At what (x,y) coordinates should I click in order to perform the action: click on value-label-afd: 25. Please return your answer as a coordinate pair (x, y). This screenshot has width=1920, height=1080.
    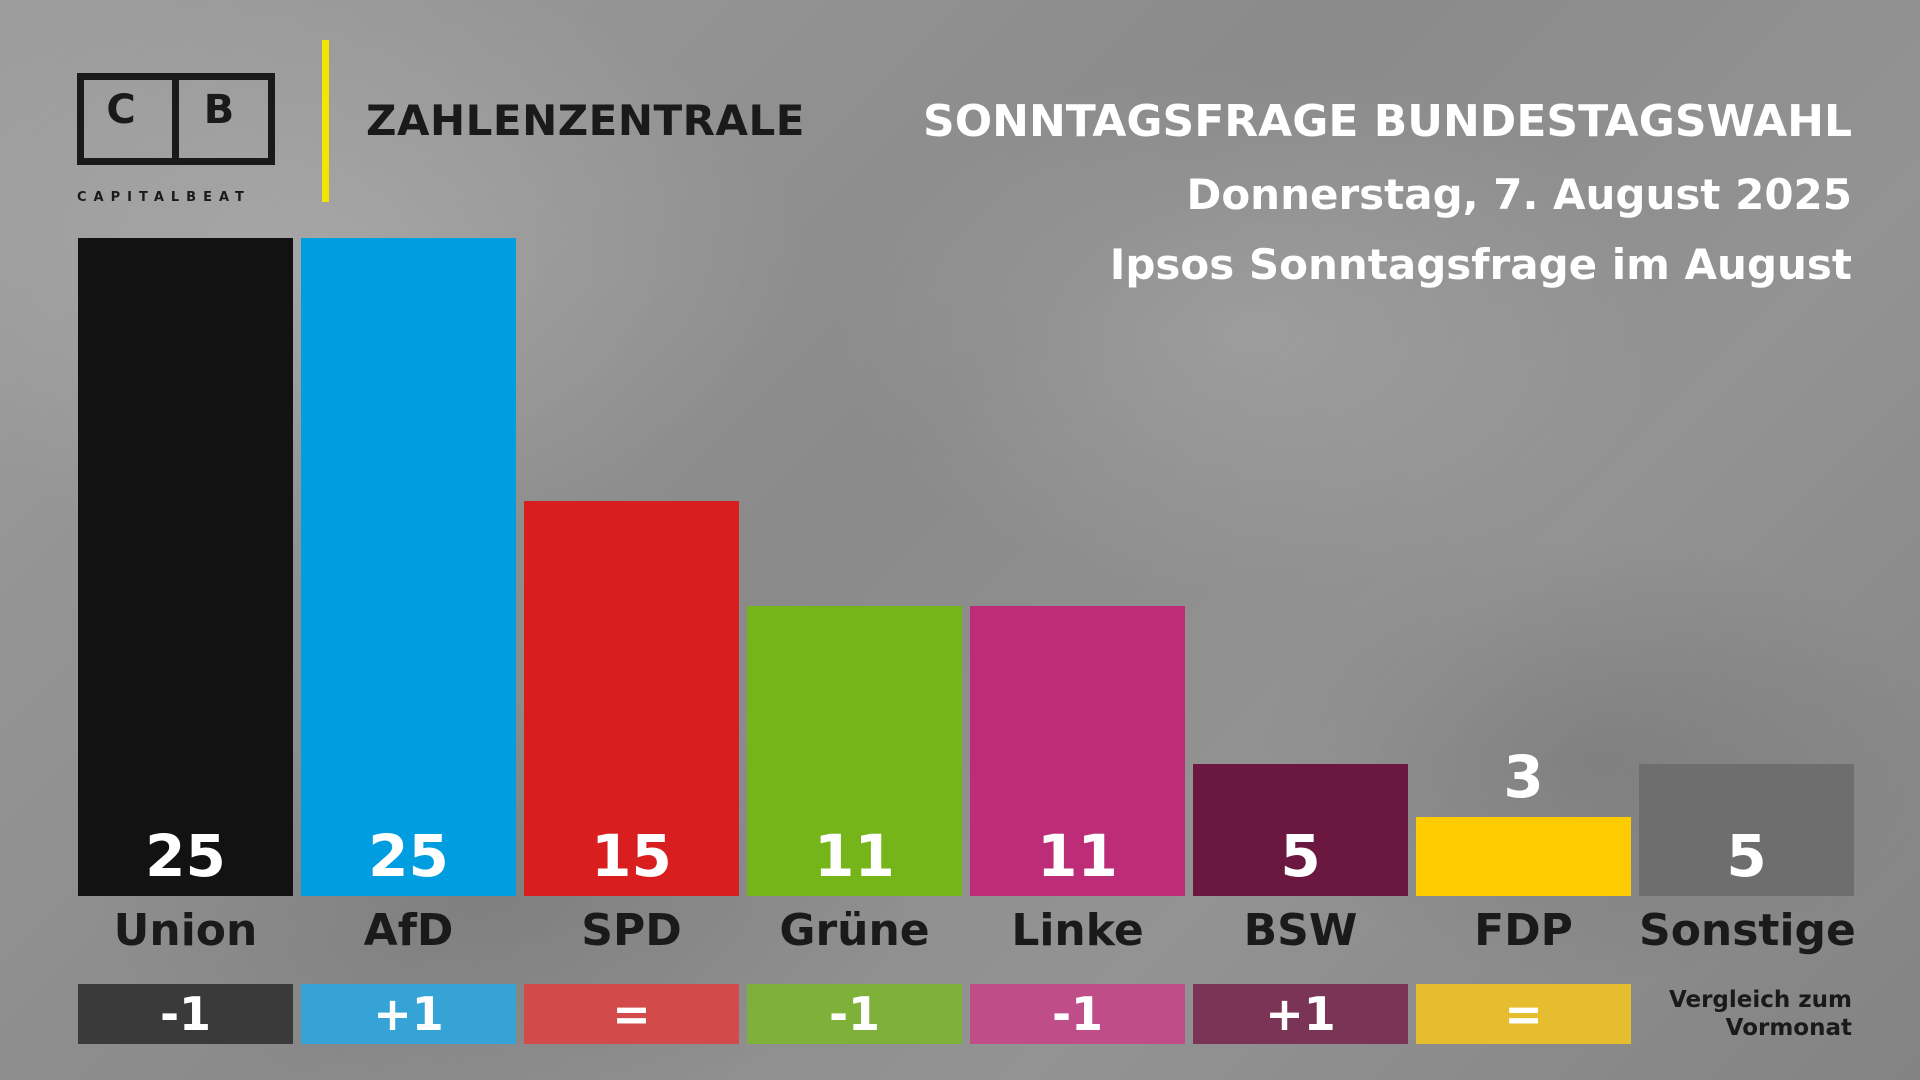
    Looking at the image, I should click on (408, 856).